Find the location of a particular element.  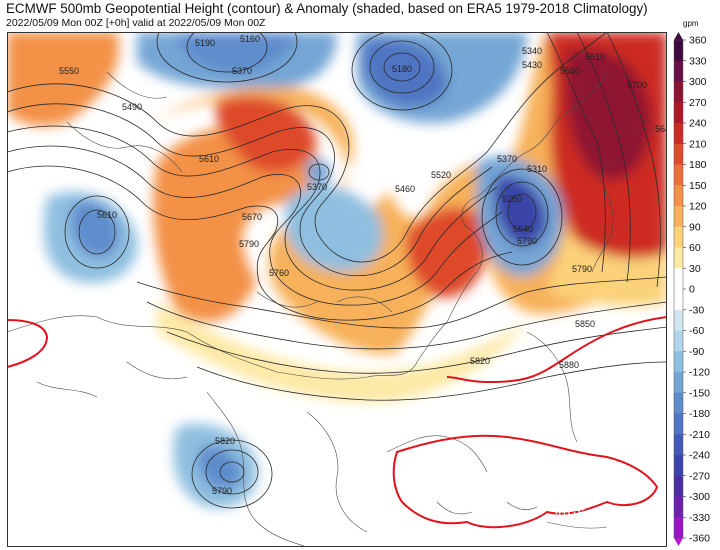

contour-label: 5250 is located at coordinates (512, 199).